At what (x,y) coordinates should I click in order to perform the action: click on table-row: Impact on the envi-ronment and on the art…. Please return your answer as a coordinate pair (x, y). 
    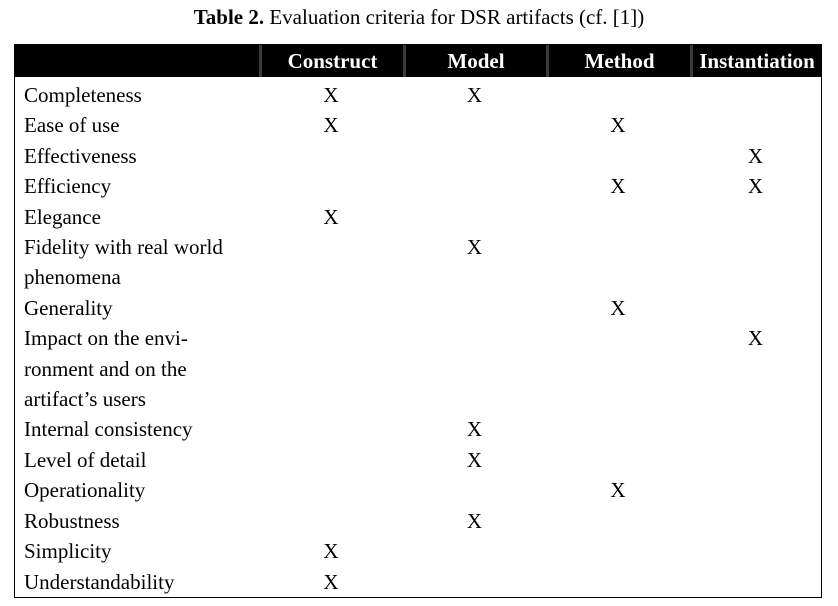
    Looking at the image, I should click on (418, 368).